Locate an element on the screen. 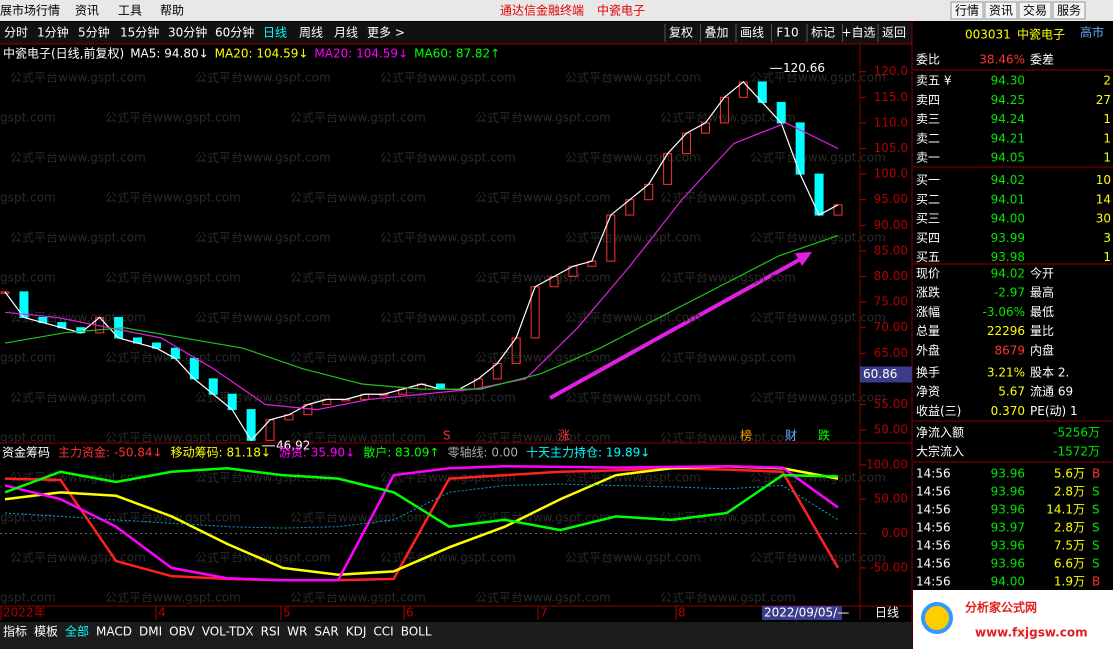 Image resolution: width=1113 pixels, height=649 pixels. indicator-tab: BOLL is located at coordinates (416, 632).